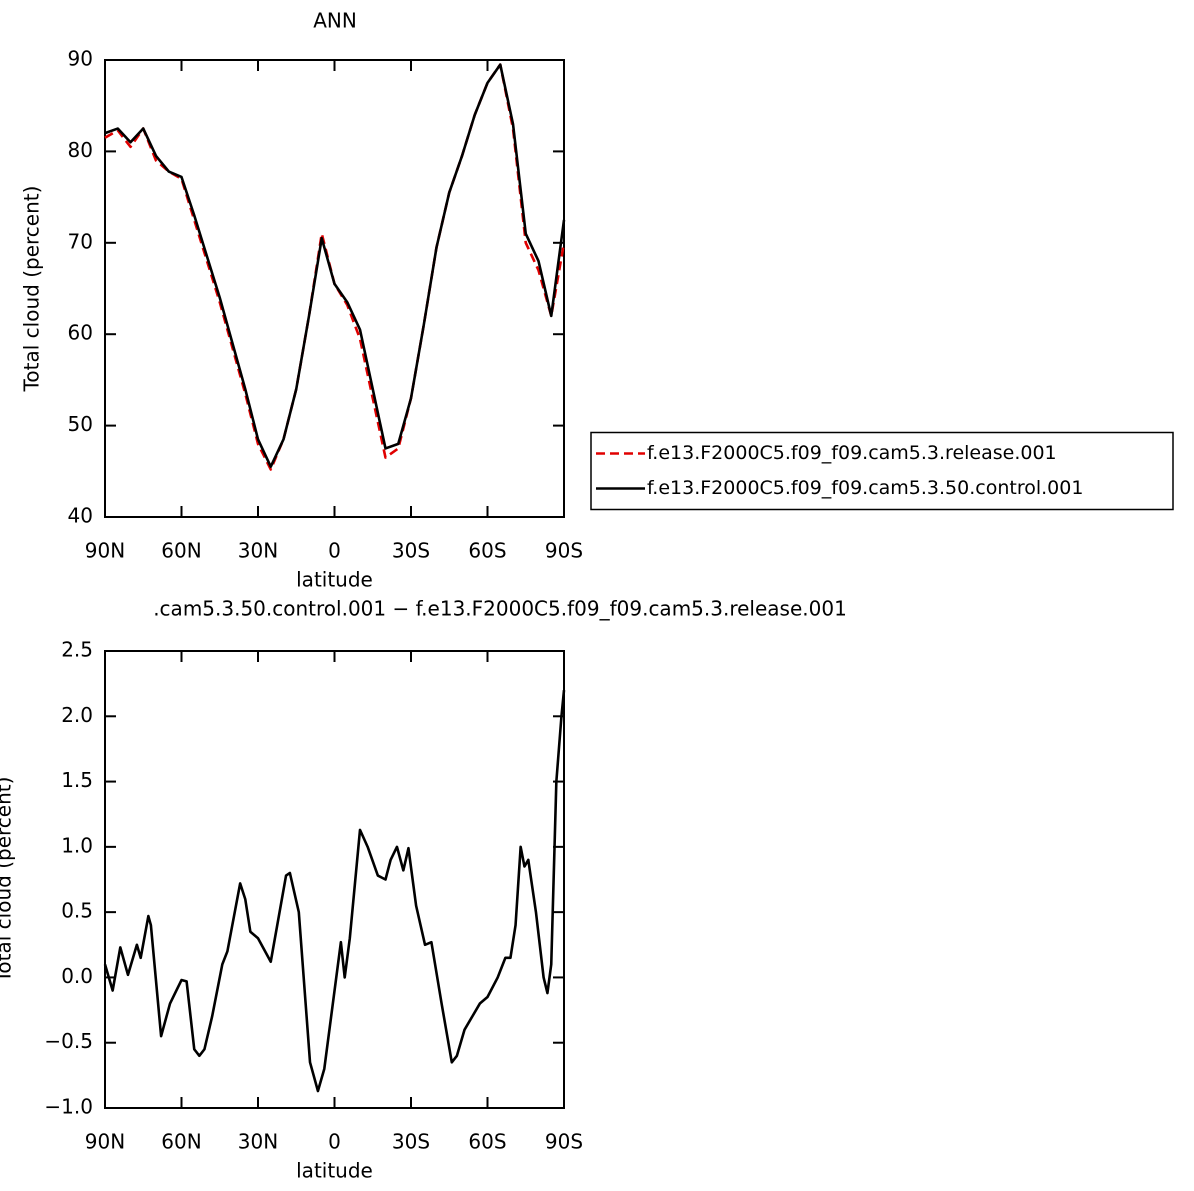 Image resolution: width=1194 pixels, height=1191 pixels. Describe the element at coordinates (77, 650) in the screenshot. I see `y-tick-label: 2.5` at that location.